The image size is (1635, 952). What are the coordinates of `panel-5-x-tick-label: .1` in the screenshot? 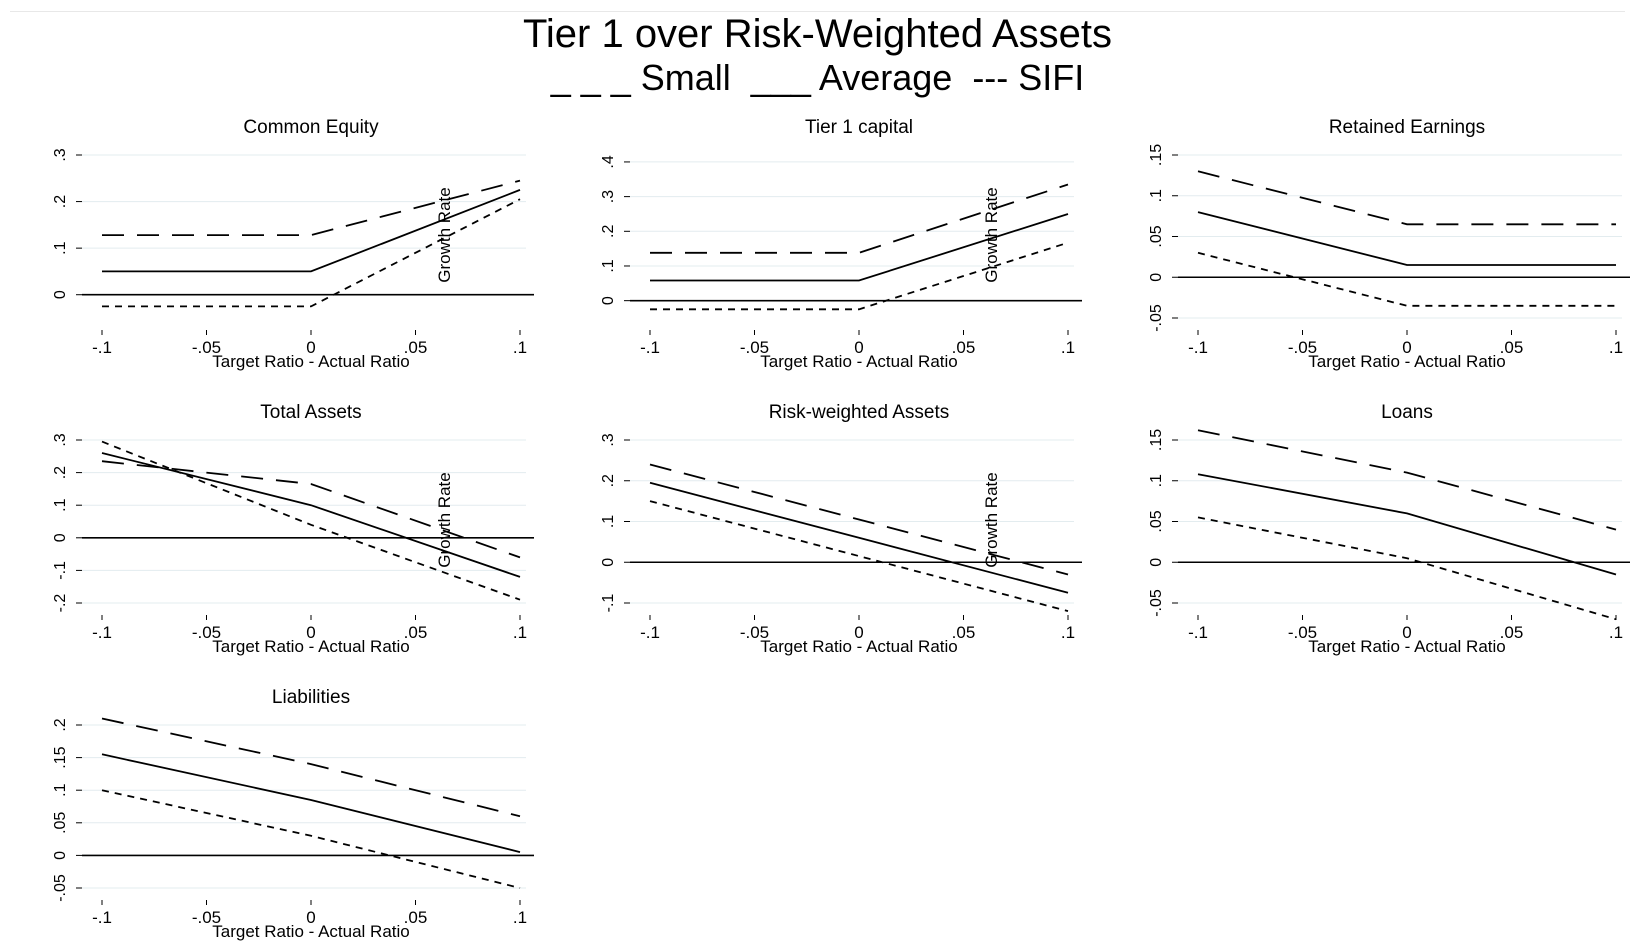 It's located at (1068, 632).